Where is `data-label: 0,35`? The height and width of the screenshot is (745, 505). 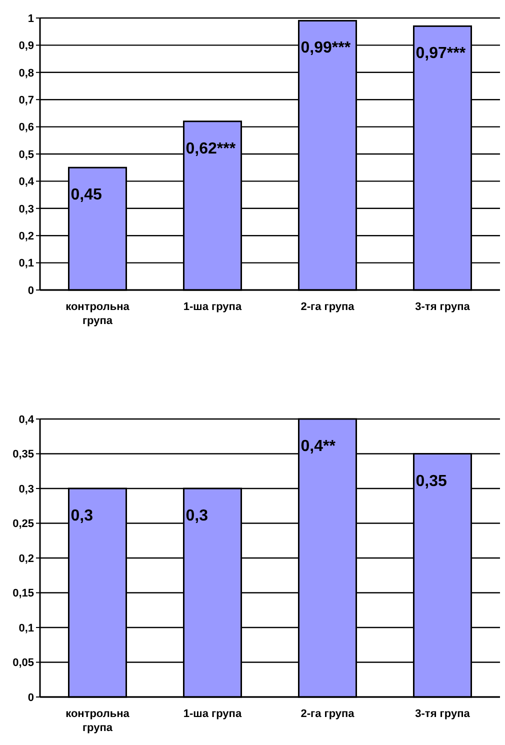
data-label: 0,35 is located at coordinates (431, 481).